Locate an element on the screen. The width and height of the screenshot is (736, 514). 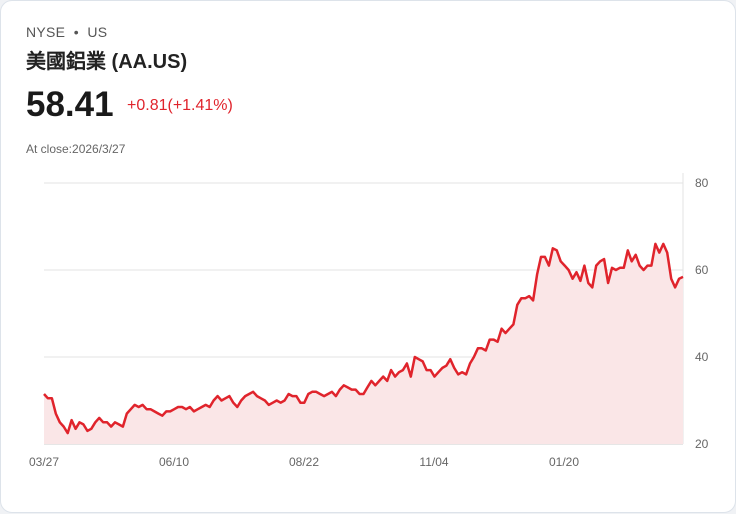
x-tick-label: 06/10 is located at coordinates (174, 462).